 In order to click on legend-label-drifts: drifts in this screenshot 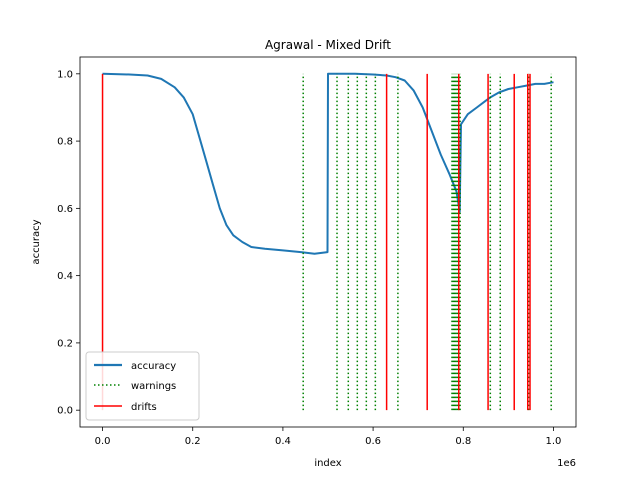, I will do `click(144, 407)`.